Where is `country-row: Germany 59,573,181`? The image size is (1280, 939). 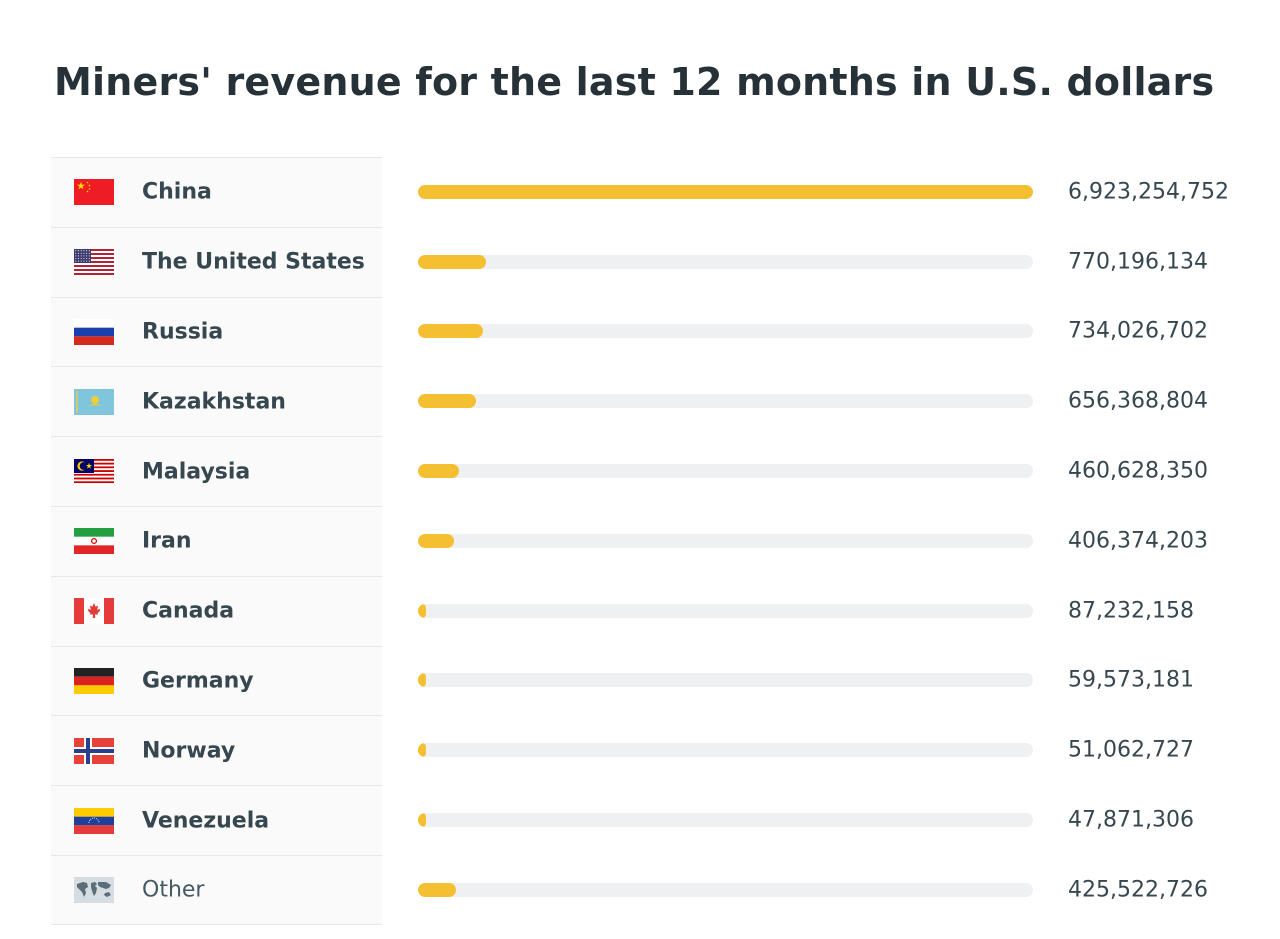 country-row: Germany 59,573,181 is located at coordinates (640, 680).